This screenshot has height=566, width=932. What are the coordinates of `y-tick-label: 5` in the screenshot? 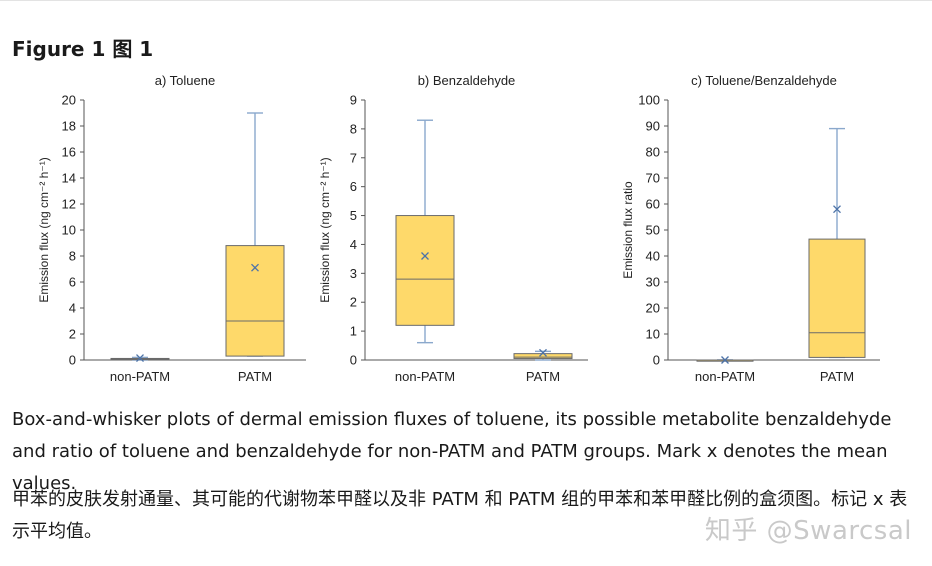 It's located at (353, 215).